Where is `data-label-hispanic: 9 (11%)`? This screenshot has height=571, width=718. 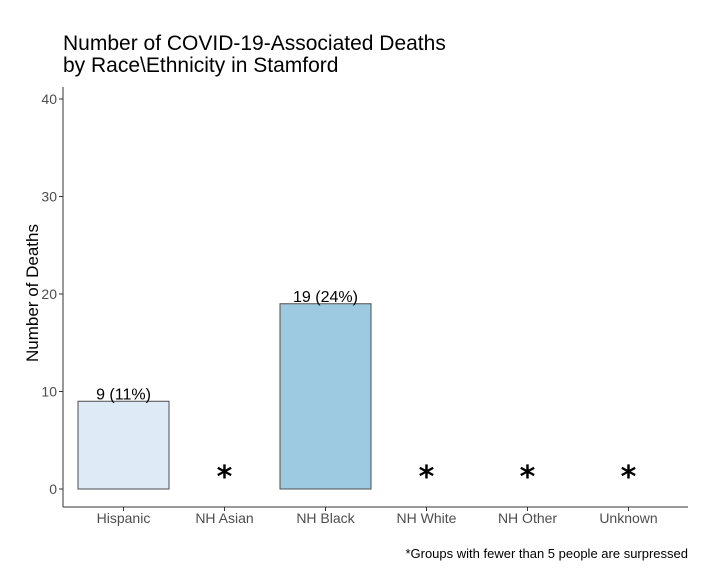
data-label-hispanic: 9 (11%) is located at coordinates (123, 394).